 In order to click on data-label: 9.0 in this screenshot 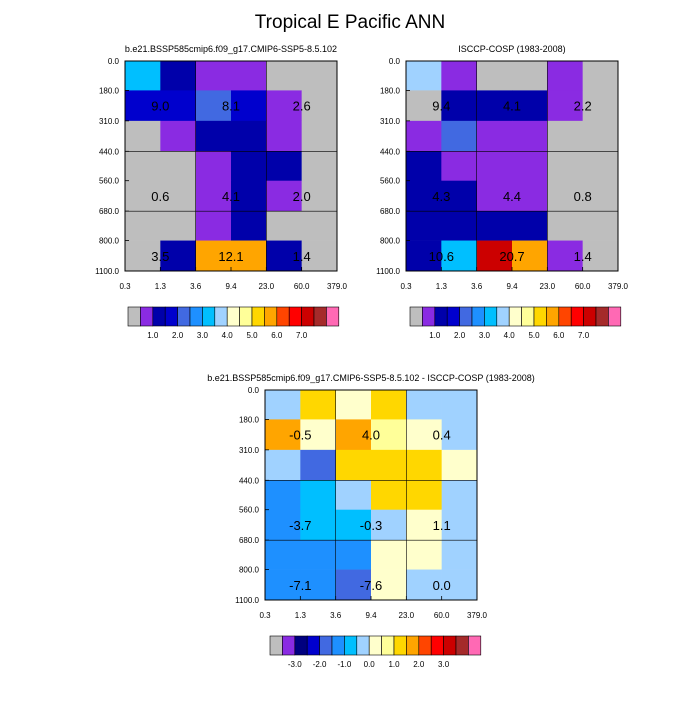, I will do `click(160, 106)`.